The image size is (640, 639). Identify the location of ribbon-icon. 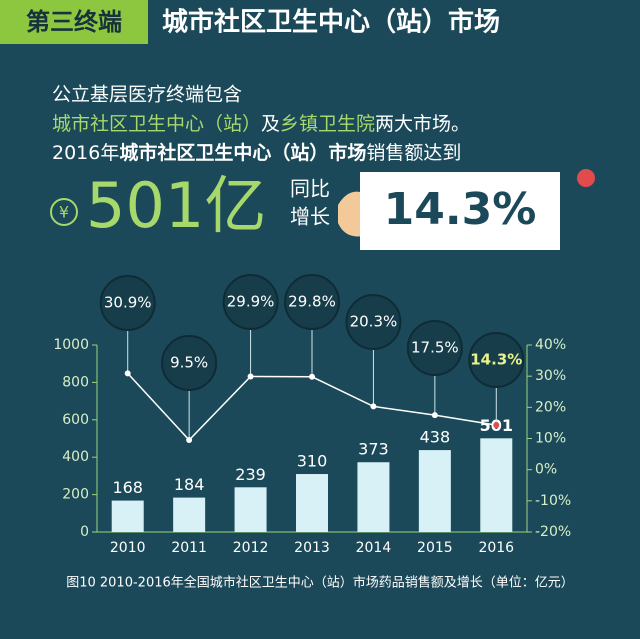
(586, 178).